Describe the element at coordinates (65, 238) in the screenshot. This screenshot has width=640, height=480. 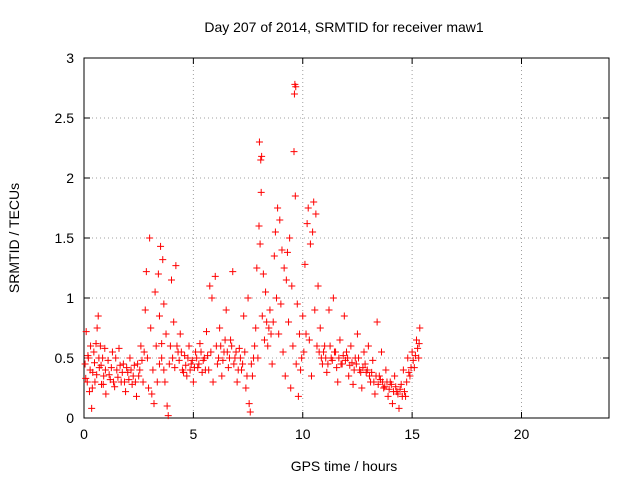
I see `y-tick-labels: 0 0.5 1 1.5 2 2.5 3` at that location.